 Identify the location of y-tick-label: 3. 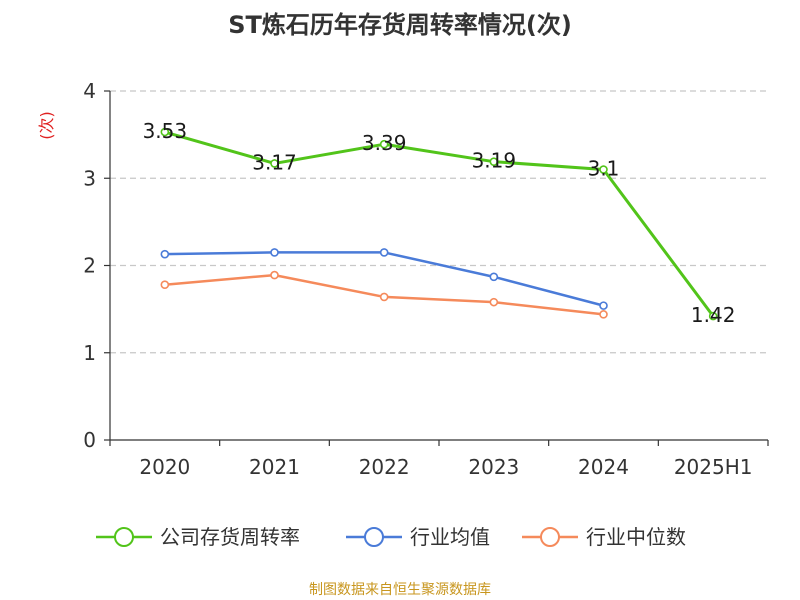
(89, 178).